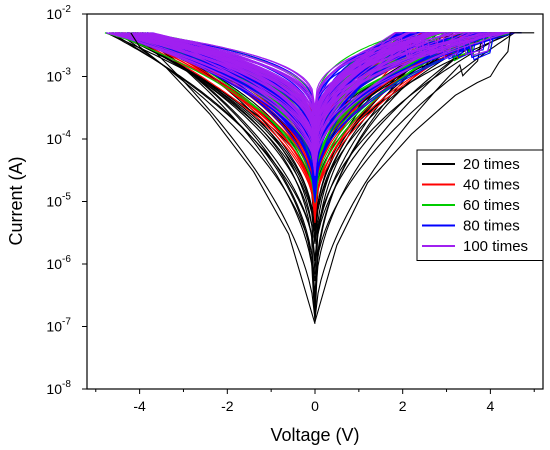 This screenshot has width=550, height=450. I want to click on legend-label: 40 times, so click(491, 185).